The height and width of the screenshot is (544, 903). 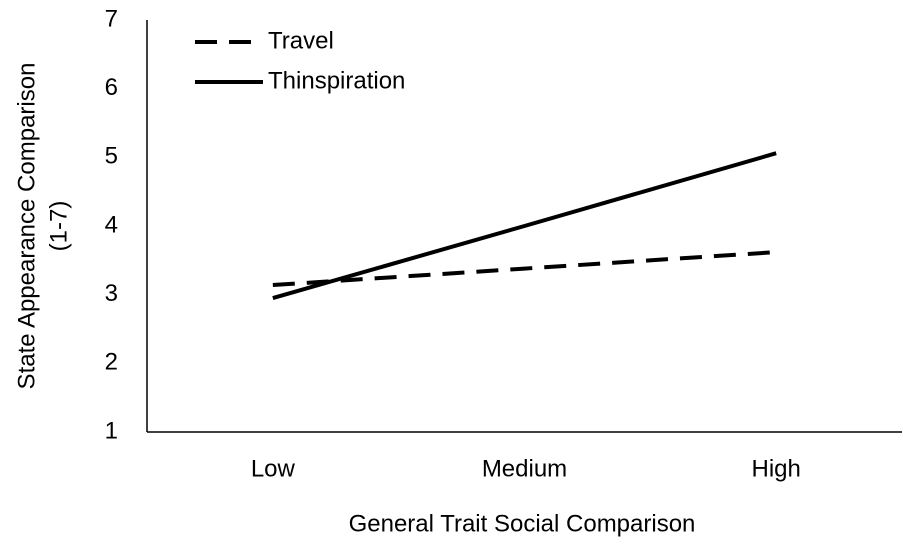 I want to click on y-tick-label: 3, so click(x=111, y=293).